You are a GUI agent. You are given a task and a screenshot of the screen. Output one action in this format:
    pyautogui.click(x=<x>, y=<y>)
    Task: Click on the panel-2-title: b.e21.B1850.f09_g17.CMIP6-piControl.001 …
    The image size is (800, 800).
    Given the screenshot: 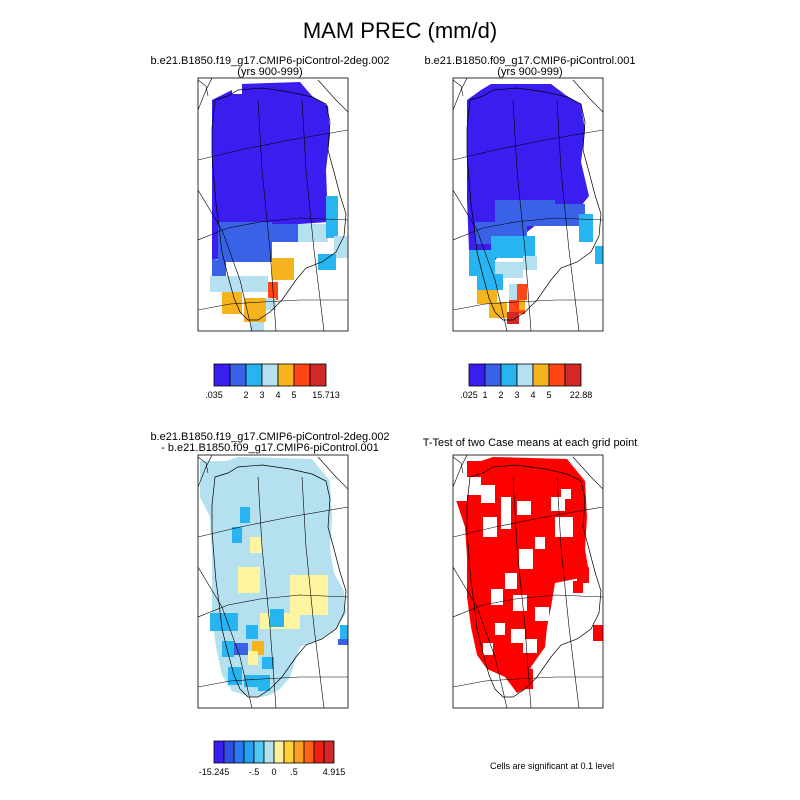 What is the action you would take?
    pyautogui.click(x=530, y=67)
    